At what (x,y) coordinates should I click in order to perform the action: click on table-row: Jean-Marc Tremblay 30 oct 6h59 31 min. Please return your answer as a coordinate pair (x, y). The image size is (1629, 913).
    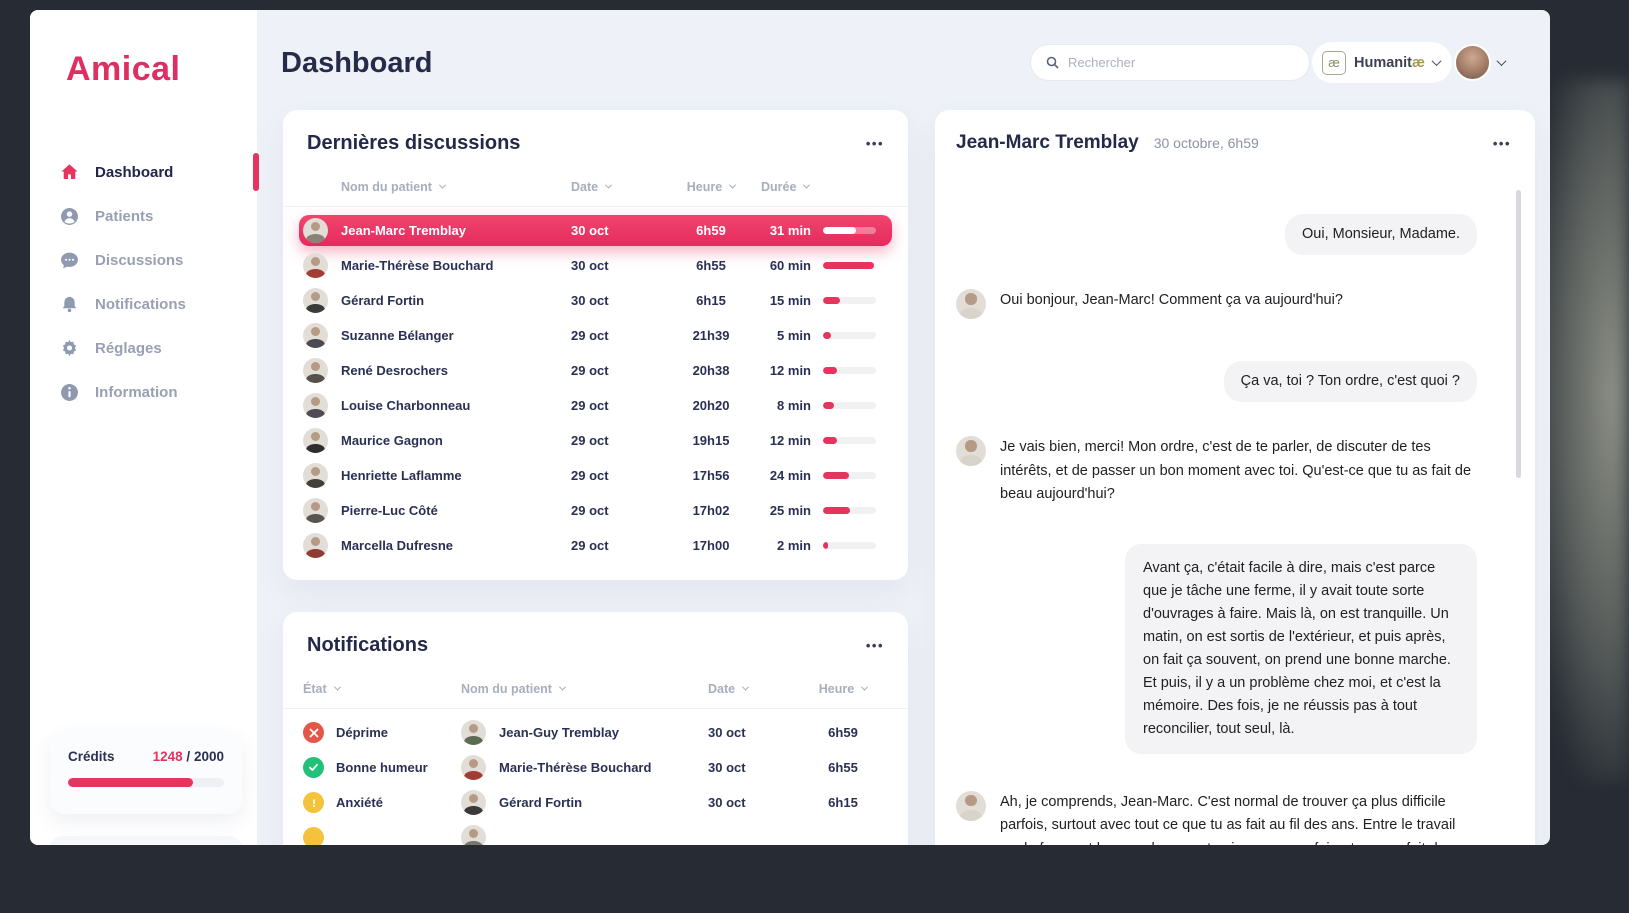
    Looking at the image, I should click on (595, 230).